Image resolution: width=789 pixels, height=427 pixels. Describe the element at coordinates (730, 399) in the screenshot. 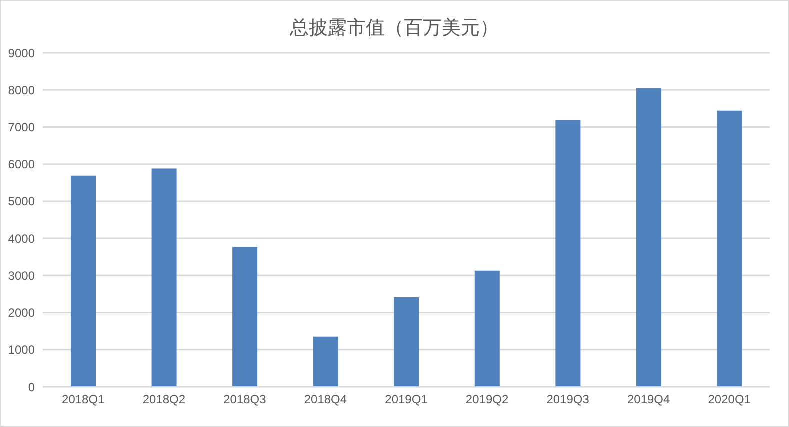

I see `x-tick-label: 2020Q1` at that location.